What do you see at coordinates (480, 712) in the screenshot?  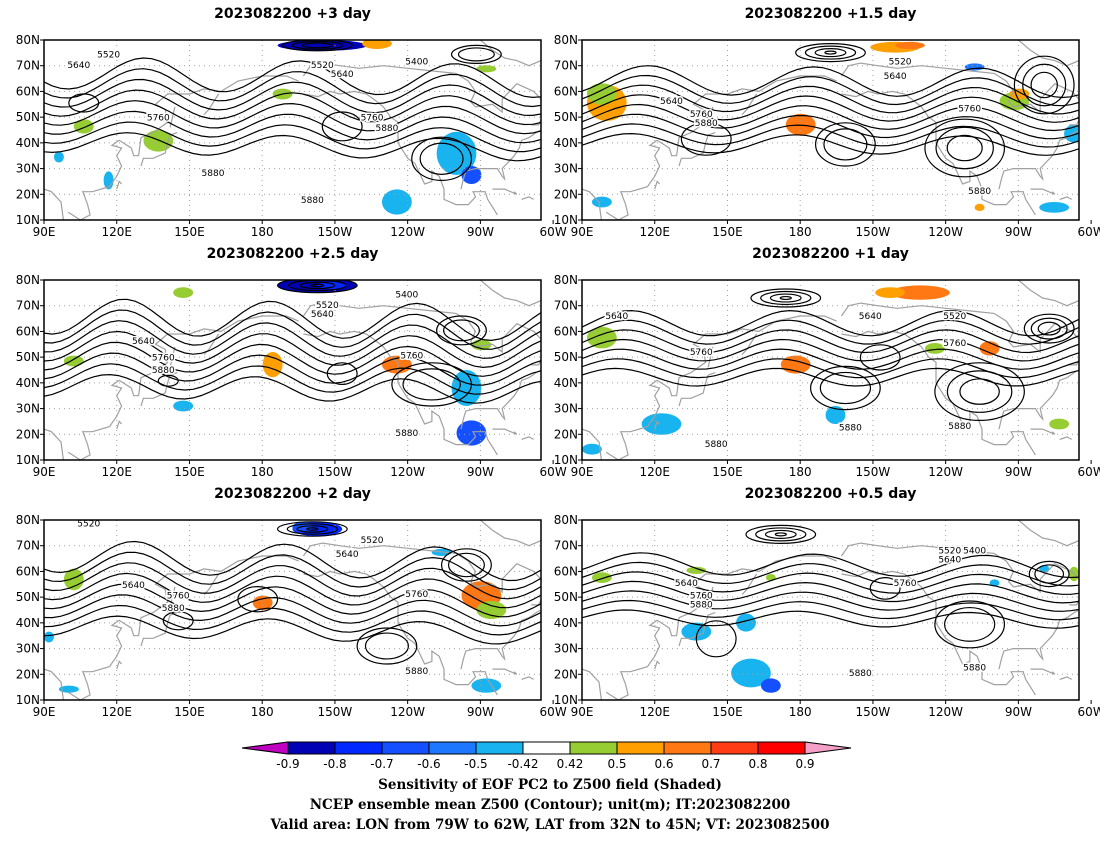 I see `lon-tick-label: 90W` at bounding box center [480, 712].